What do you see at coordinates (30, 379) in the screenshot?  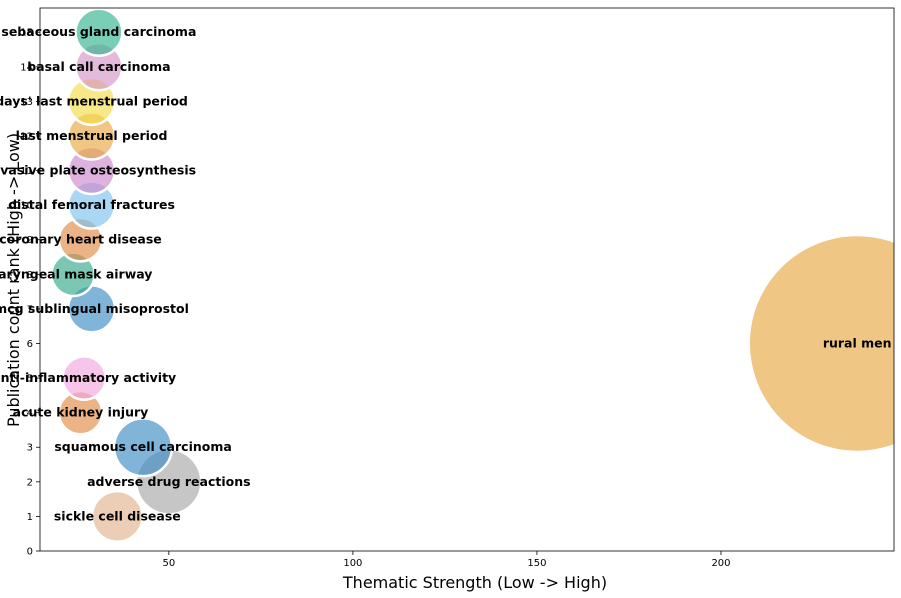 I see `y-tick-label: 5` at bounding box center [30, 379].